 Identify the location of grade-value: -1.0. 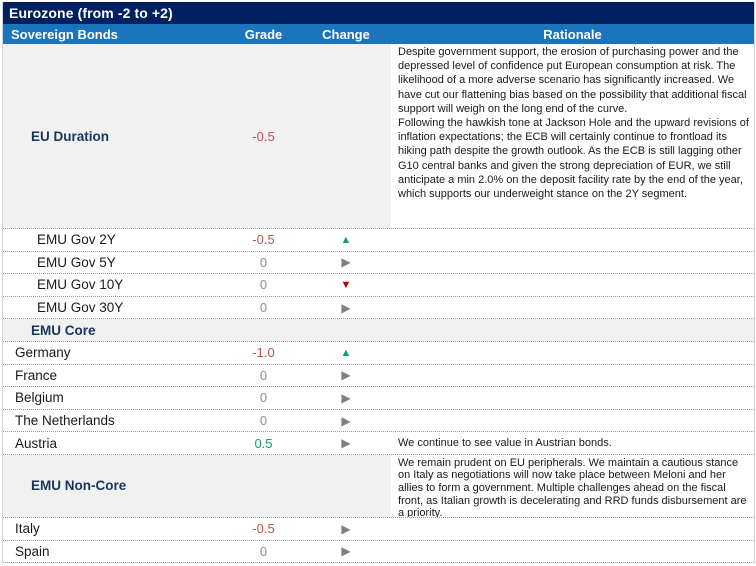
(263, 353).